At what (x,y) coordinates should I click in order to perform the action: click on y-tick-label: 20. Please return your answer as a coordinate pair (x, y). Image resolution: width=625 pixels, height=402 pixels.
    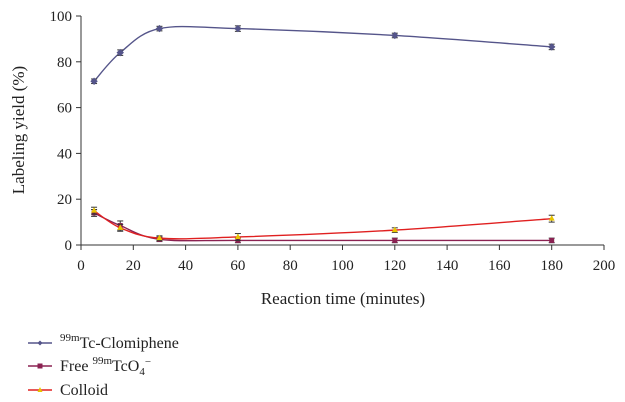
    Looking at the image, I should click on (64, 200).